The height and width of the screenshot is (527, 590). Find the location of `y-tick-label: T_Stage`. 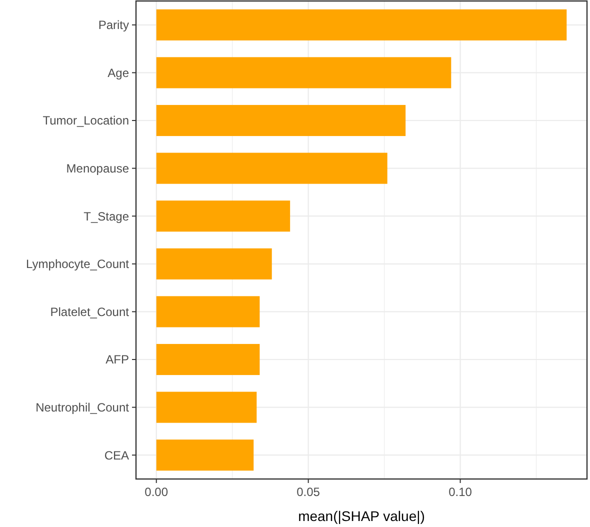

y-tick-label: T_Stage is located at coordinates (107, 216).